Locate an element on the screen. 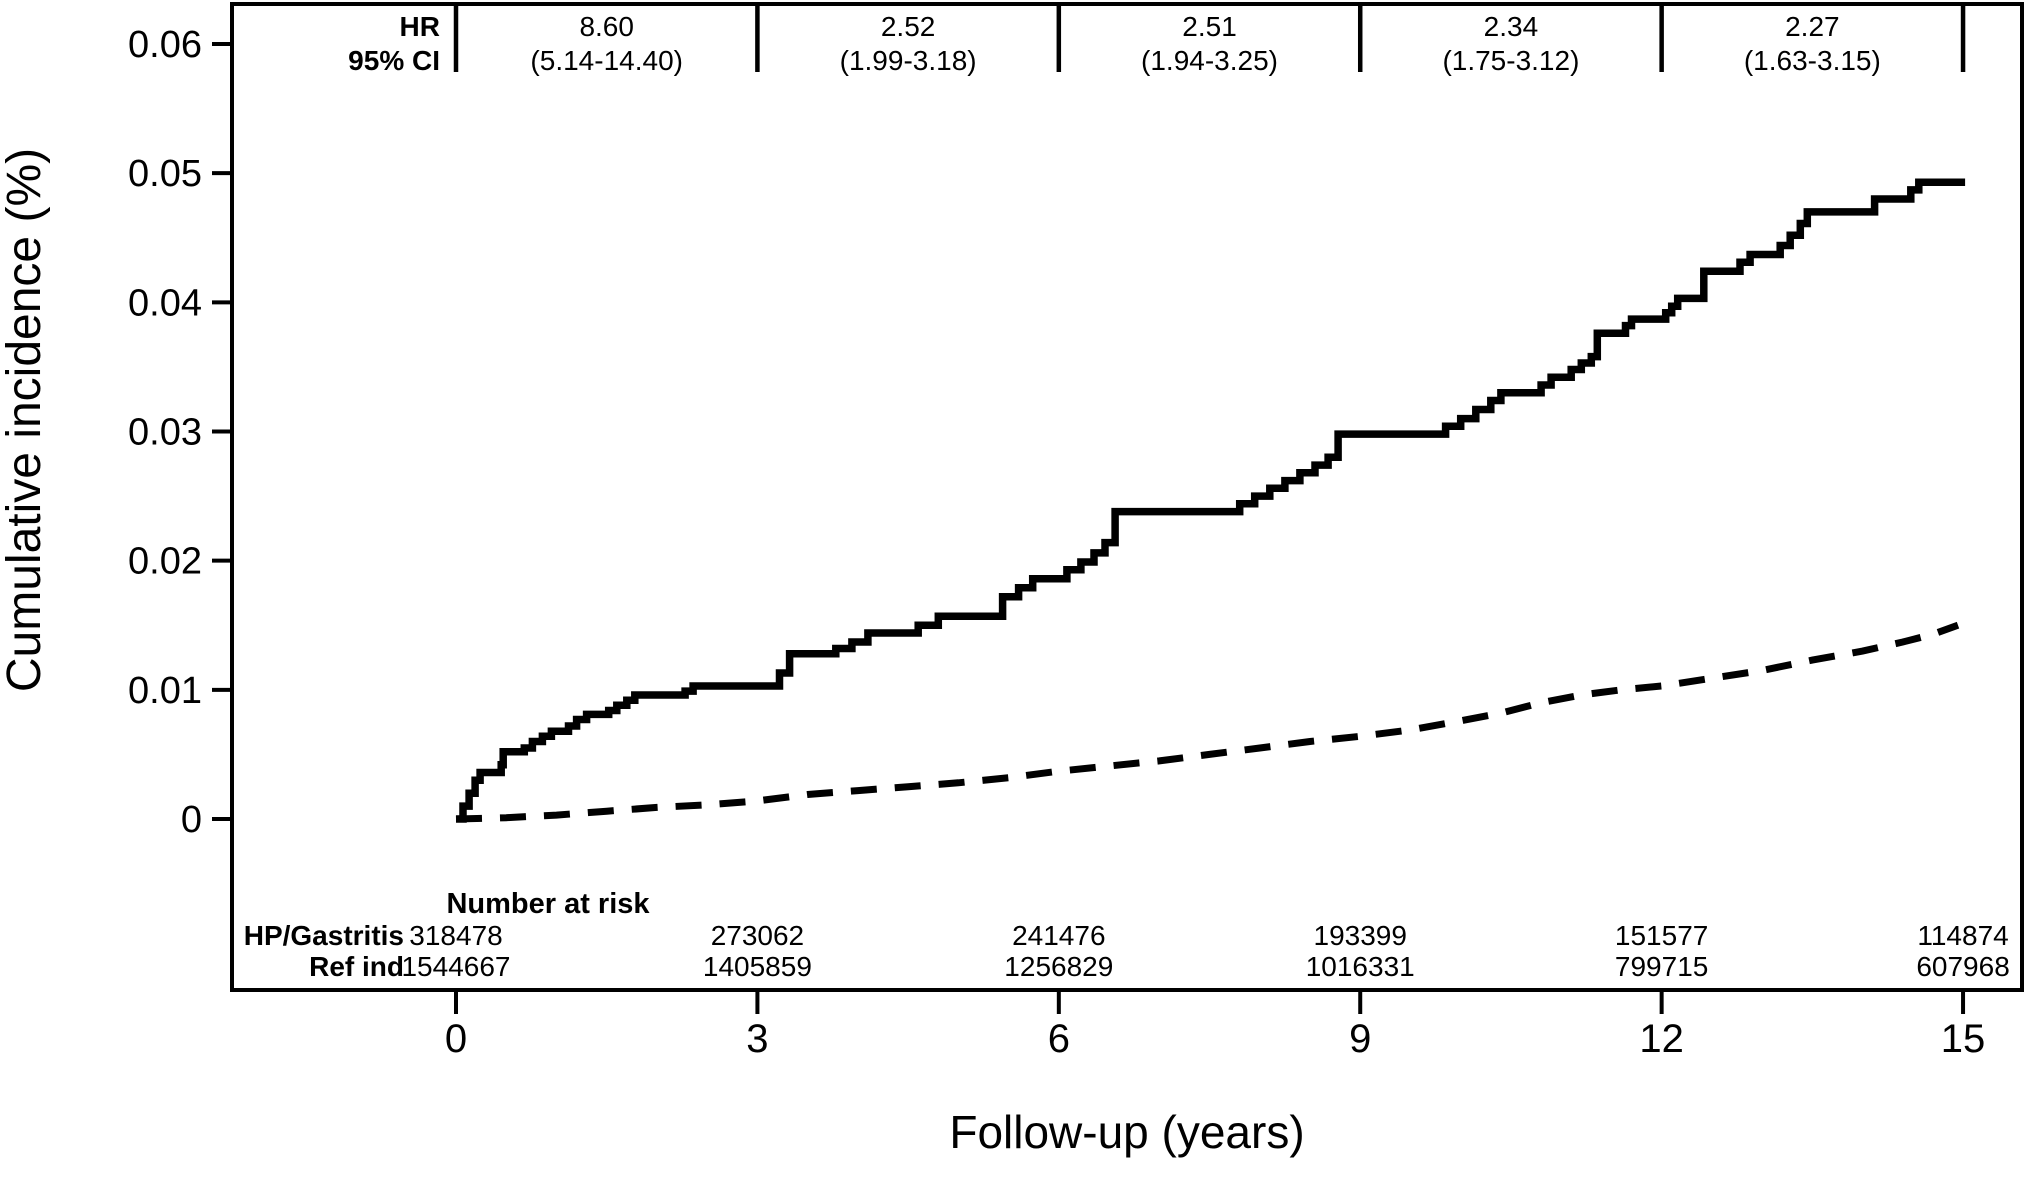 The height and width of the screenshot is (1177, 2031). y-tick-label: 0 is located at coordinates (191, 820).